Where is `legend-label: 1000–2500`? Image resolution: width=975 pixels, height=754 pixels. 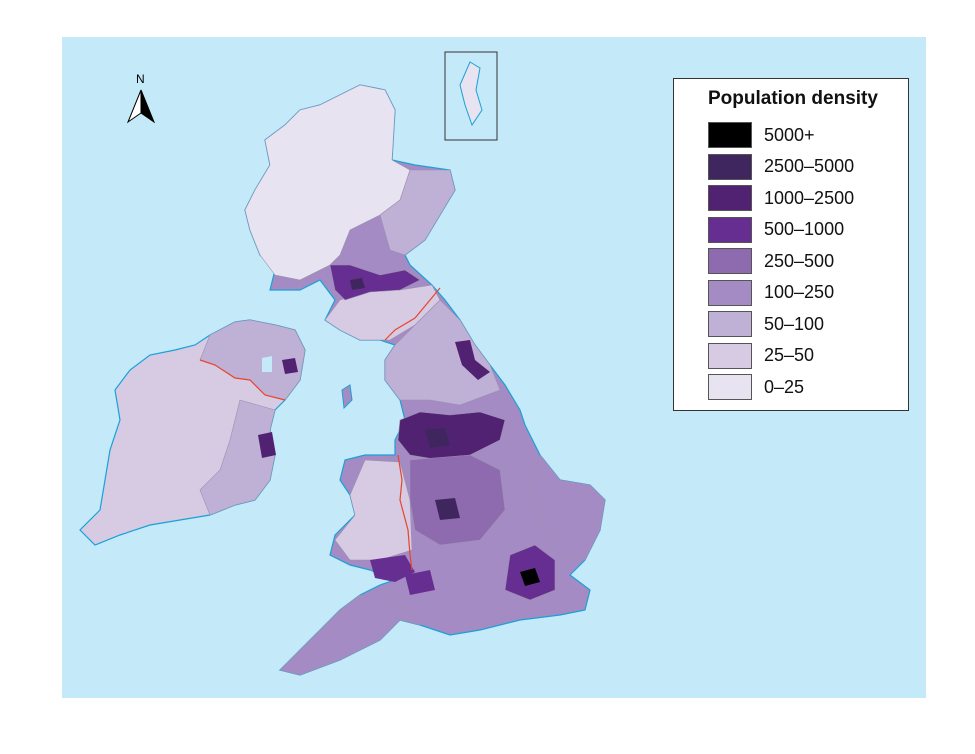
legend-label: 1000–2500 is located at coordinates (809, 197).